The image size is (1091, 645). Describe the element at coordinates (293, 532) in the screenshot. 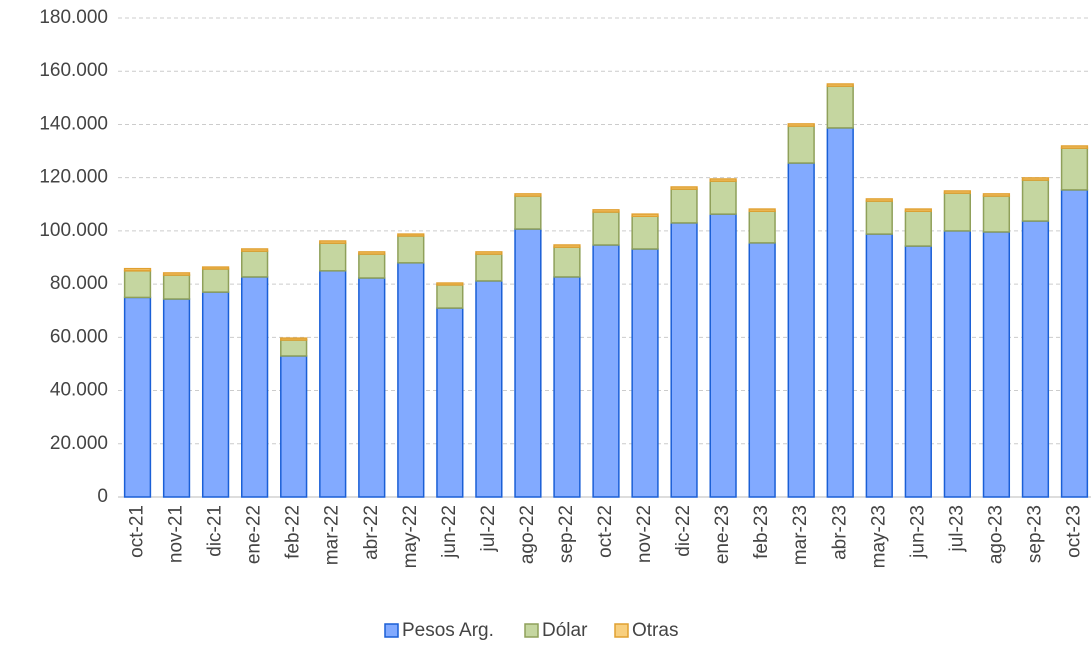

I see `x-tick-label: feb-22` at that location.